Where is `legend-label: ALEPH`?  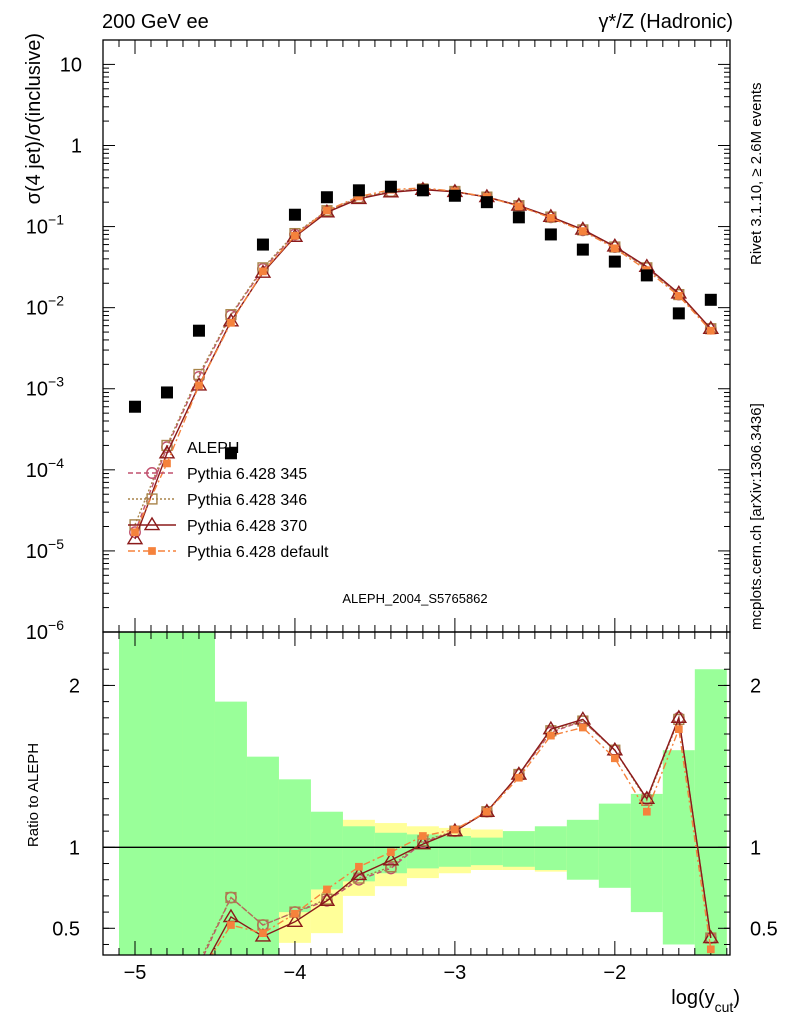 legend-label: ALEPH is located at coordinates (213, 448).